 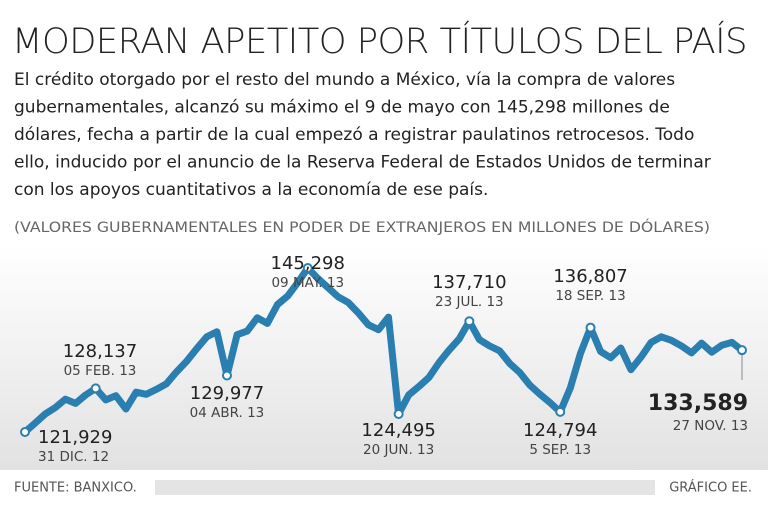 I want to click on annotation-date: 09 MAY. 13, so click(x=307, y=283).